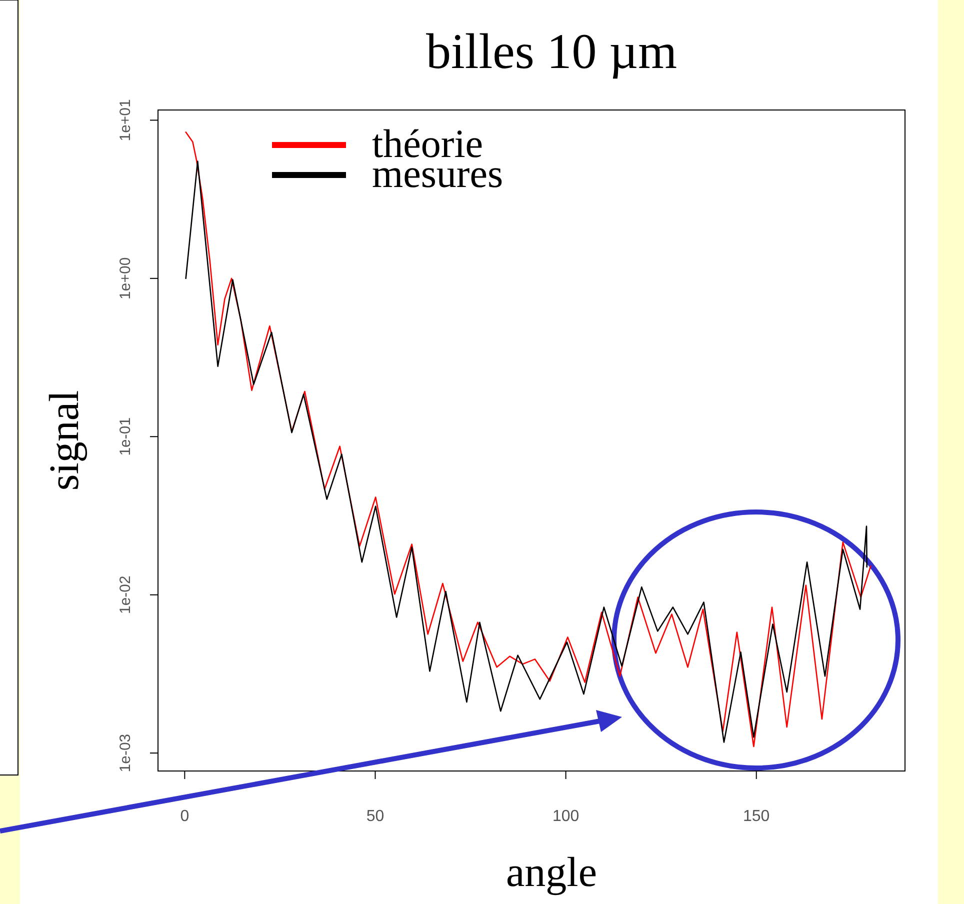 This screenshot has width=964, height=904. Describe the element at coordinates (125, 753) in the screenshot. I see `y-tick-label: 1e-03` at that location.